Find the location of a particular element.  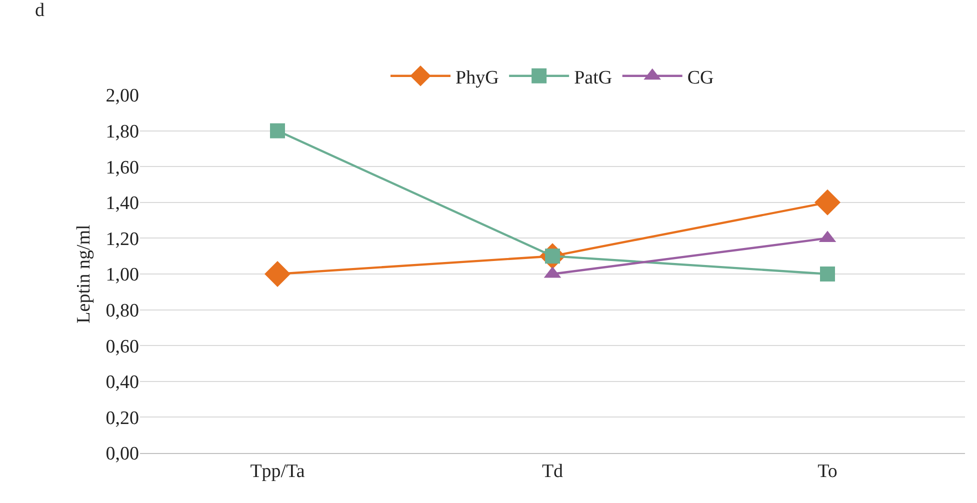

y-tick-label: 0,80 is located at coordinates (122, 311).